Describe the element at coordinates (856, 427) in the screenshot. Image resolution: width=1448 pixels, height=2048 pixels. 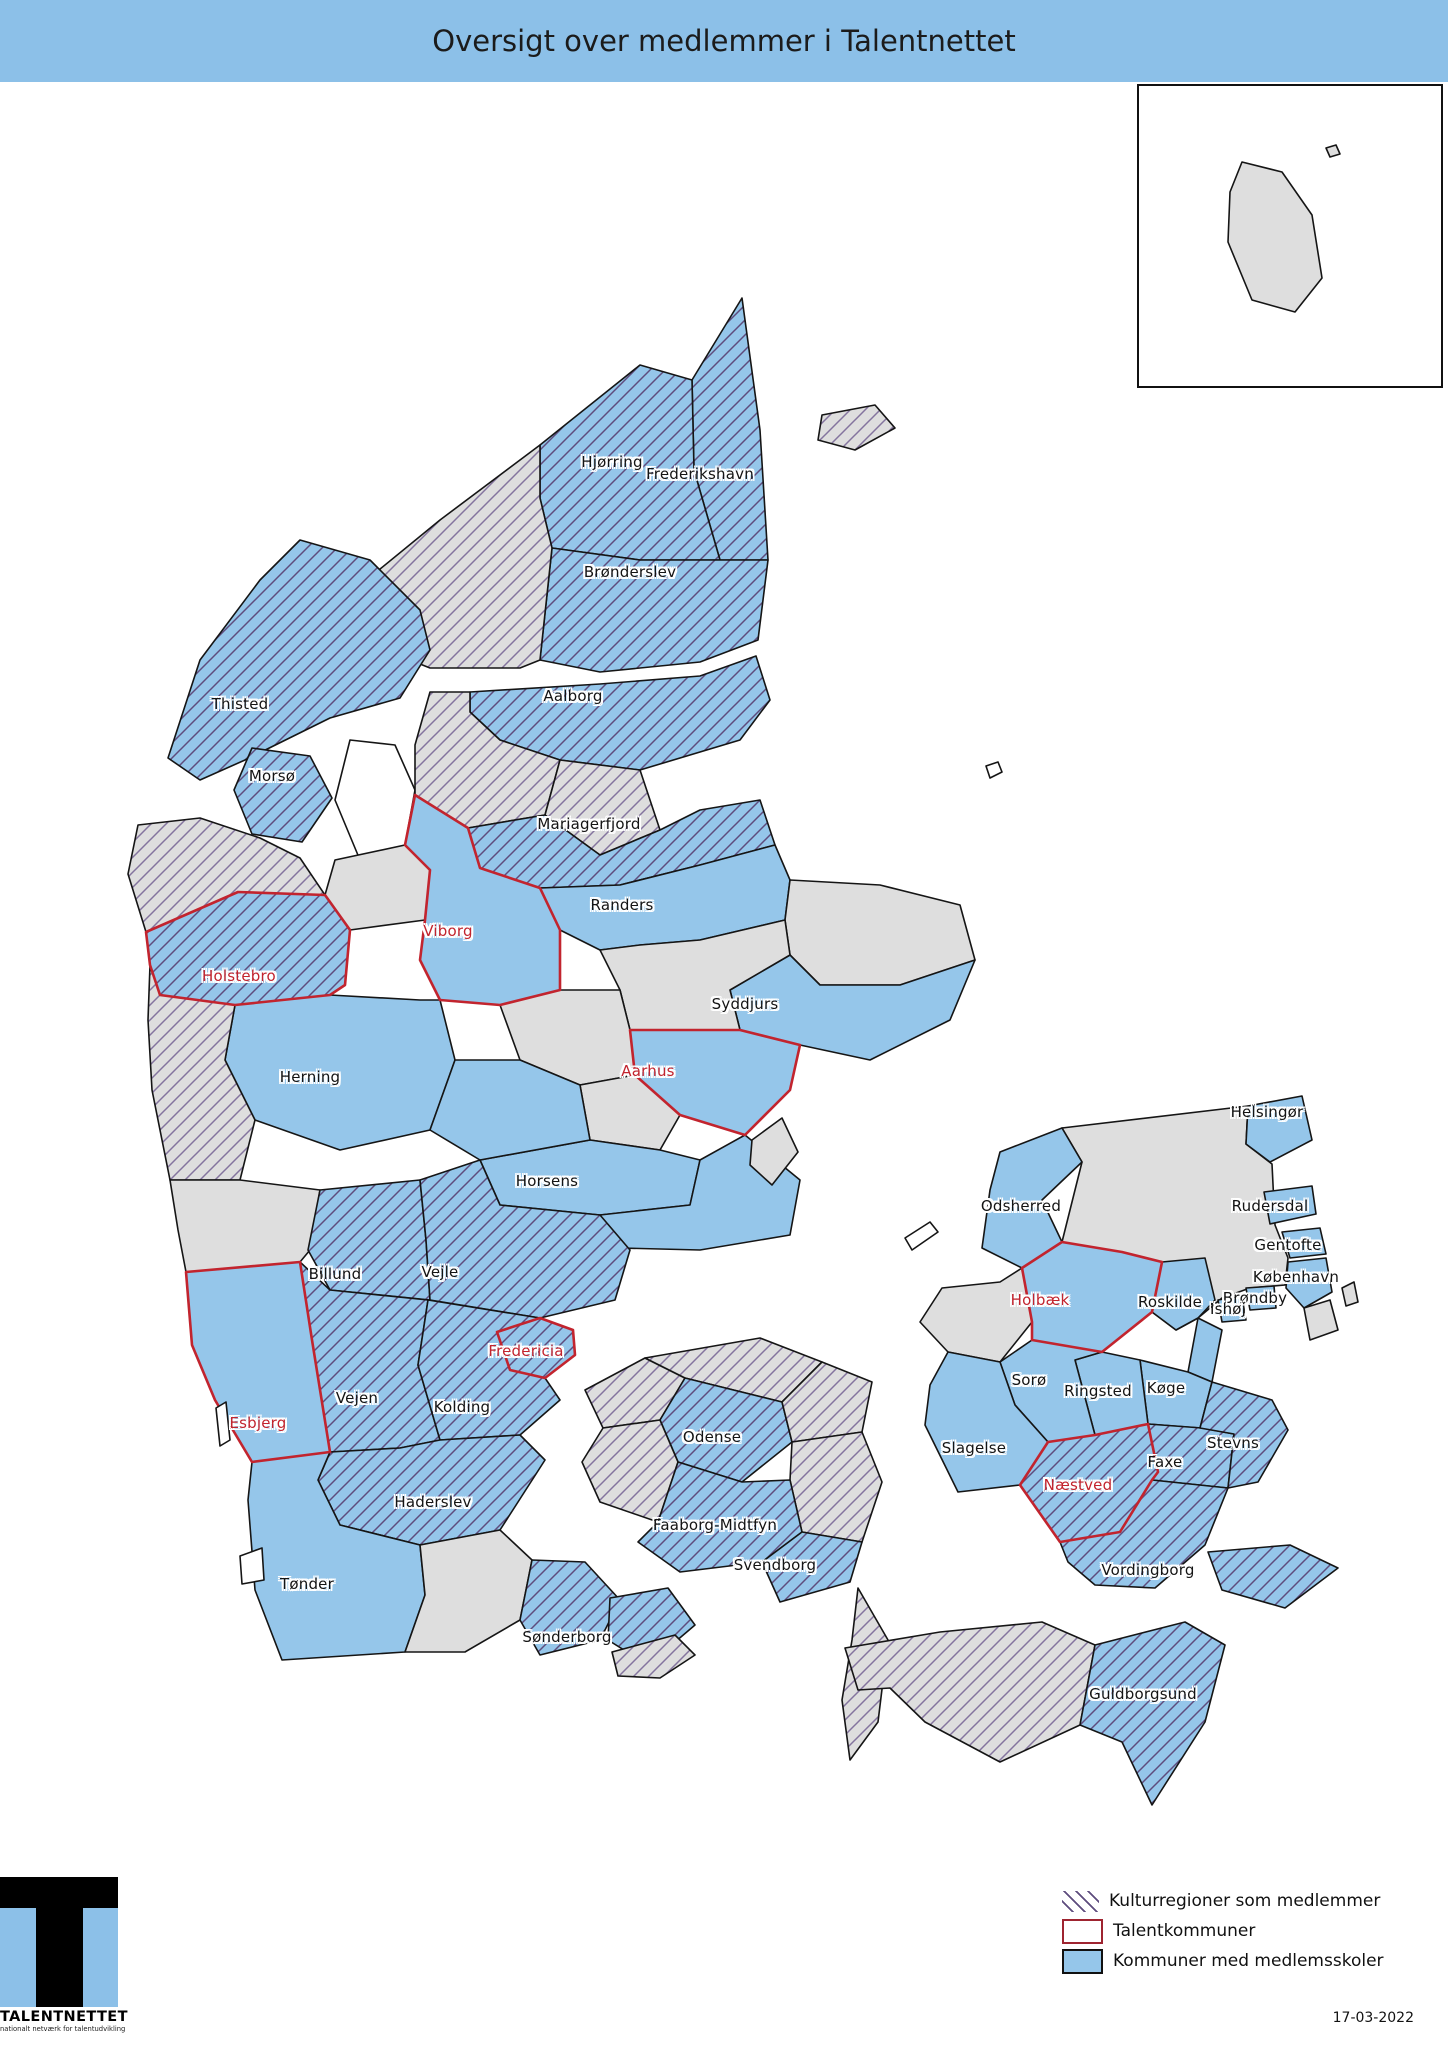
I see `region-laesoe` at that location.